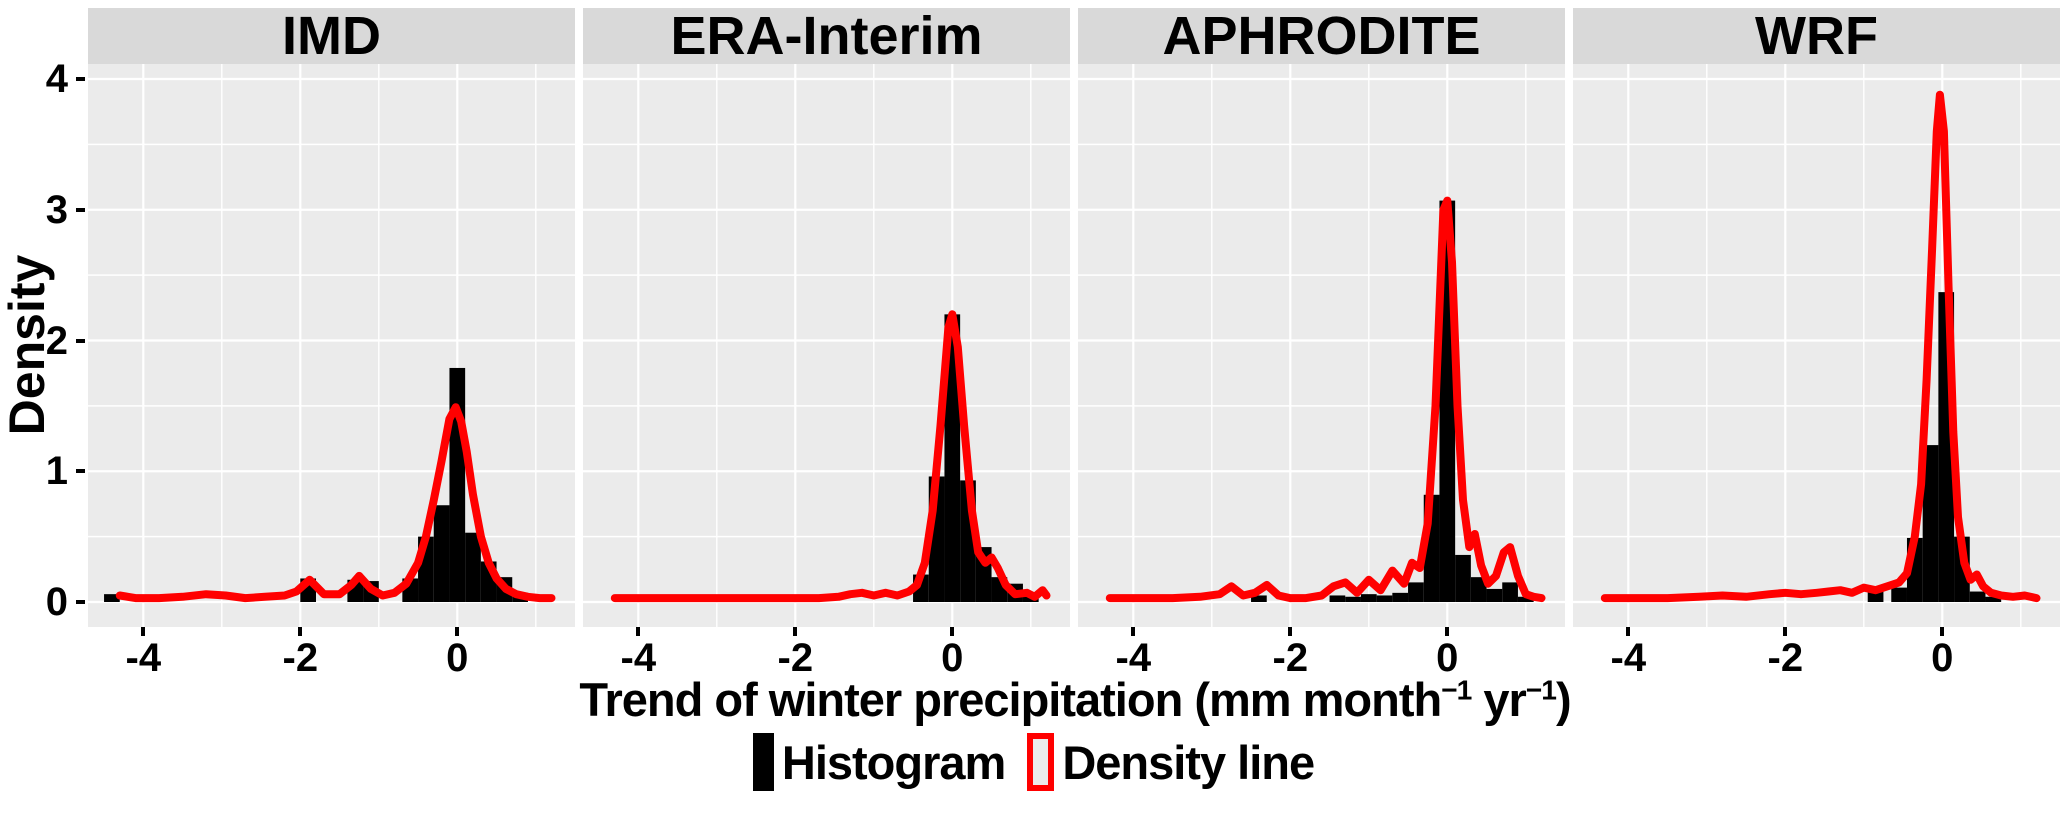  Describe the element at coordinates (826, 36) in the screenshot. I see `facet-strip-label: ERA-Interim` at that location.